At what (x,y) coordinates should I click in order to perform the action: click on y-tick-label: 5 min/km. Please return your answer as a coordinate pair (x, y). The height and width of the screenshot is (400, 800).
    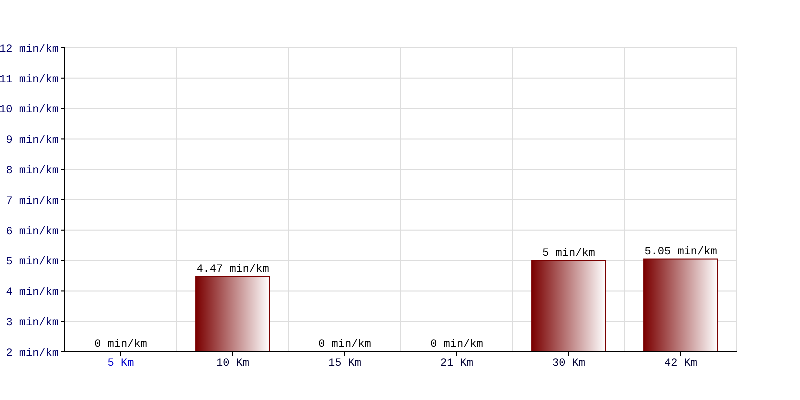
    Looking at the image, I should click on (33, 262).